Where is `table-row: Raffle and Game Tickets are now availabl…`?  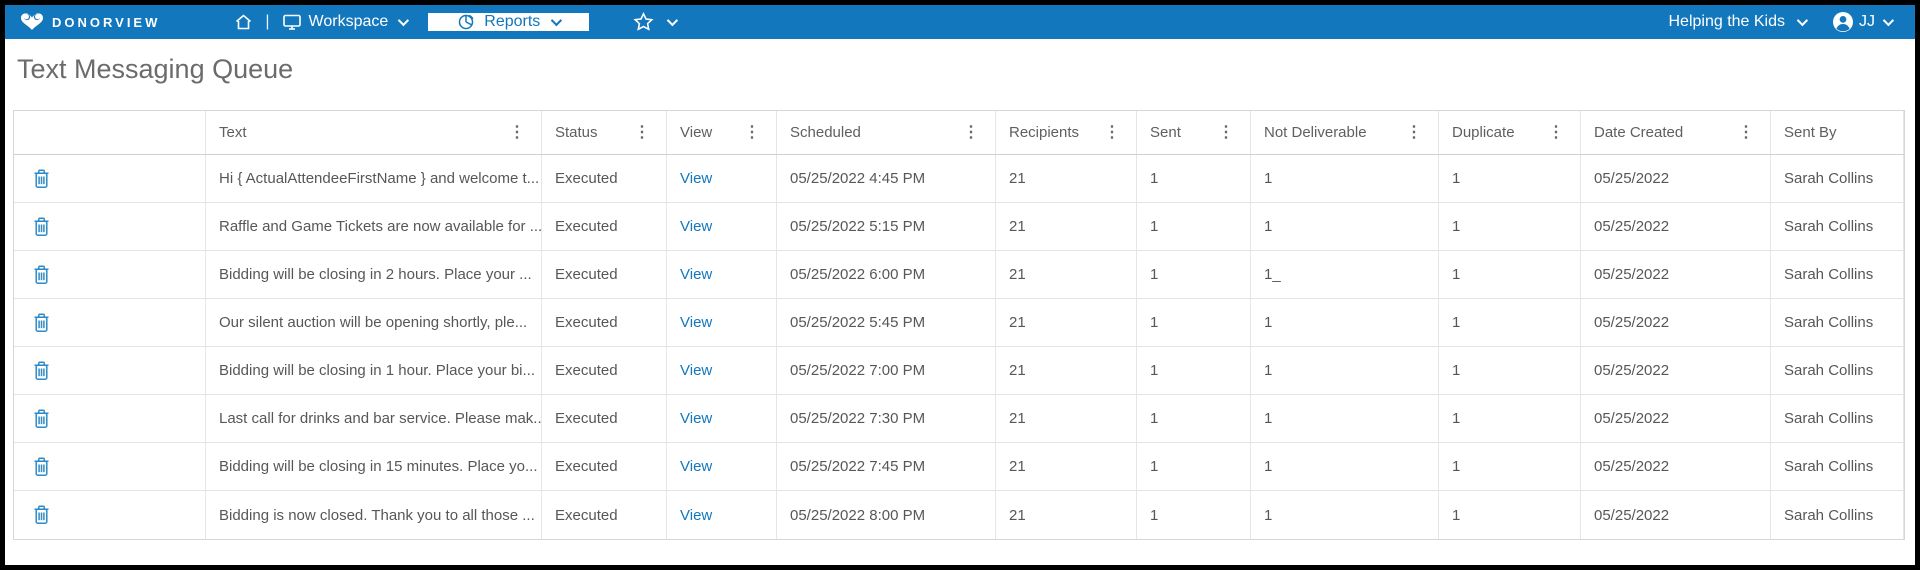 table-row: Raffle and Game Tickets are now availabl… is located at coordinates (959, 227).